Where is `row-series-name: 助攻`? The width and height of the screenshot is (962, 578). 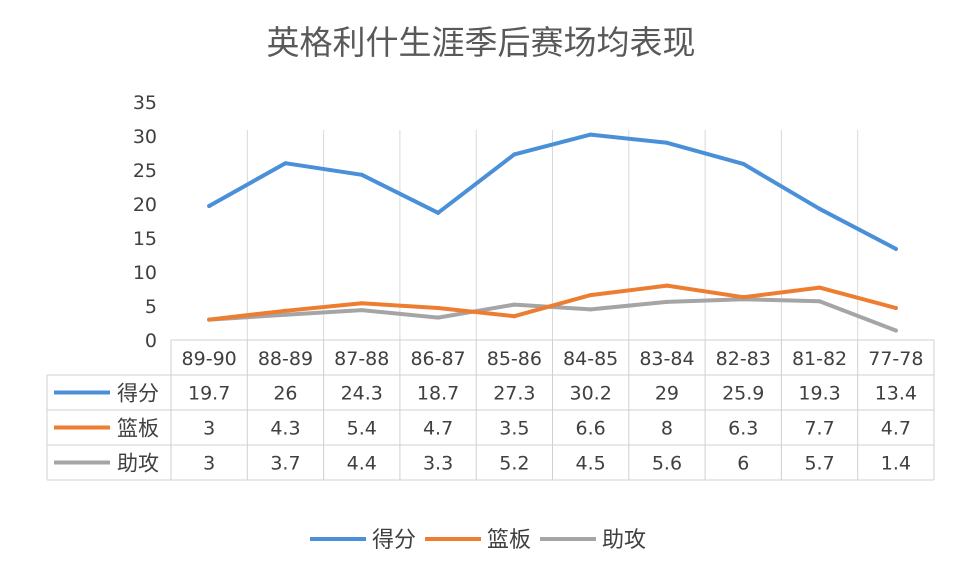
row-series-name: 助攻 is located at coordinates (138, 464).